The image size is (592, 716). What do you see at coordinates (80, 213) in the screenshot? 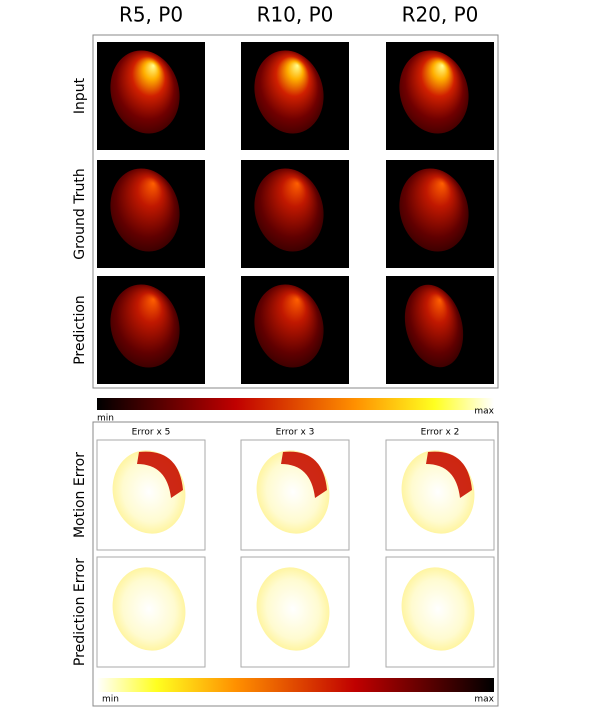
I see `row-label: Ground Truth` at bounding box center [80, 213].